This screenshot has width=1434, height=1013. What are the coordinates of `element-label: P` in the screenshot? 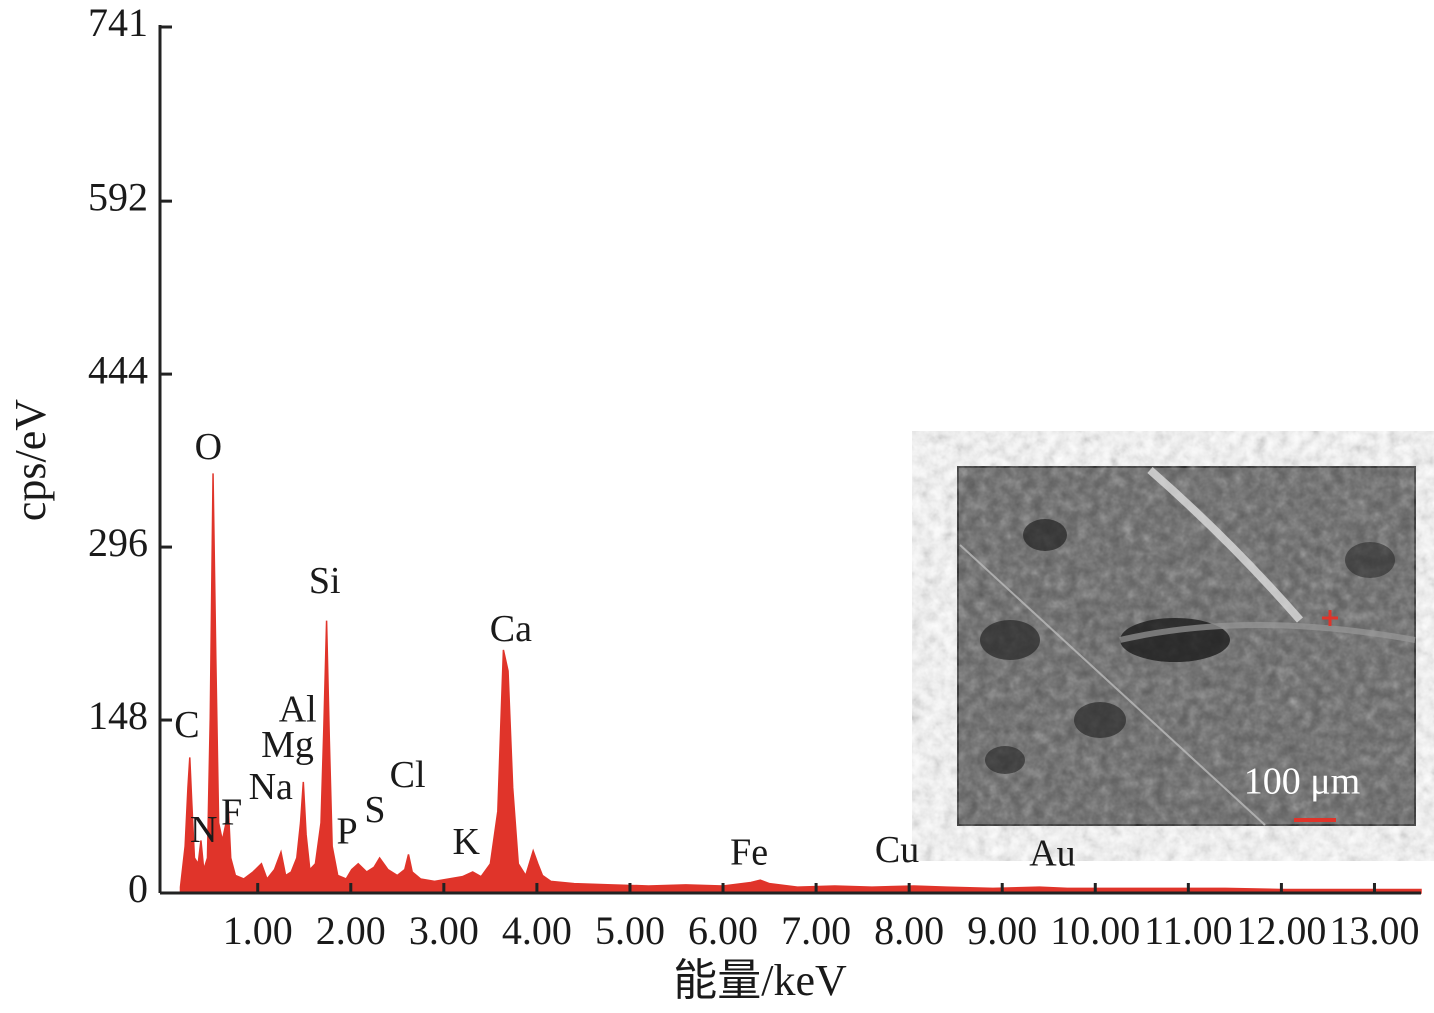 It's located at (346, 831).